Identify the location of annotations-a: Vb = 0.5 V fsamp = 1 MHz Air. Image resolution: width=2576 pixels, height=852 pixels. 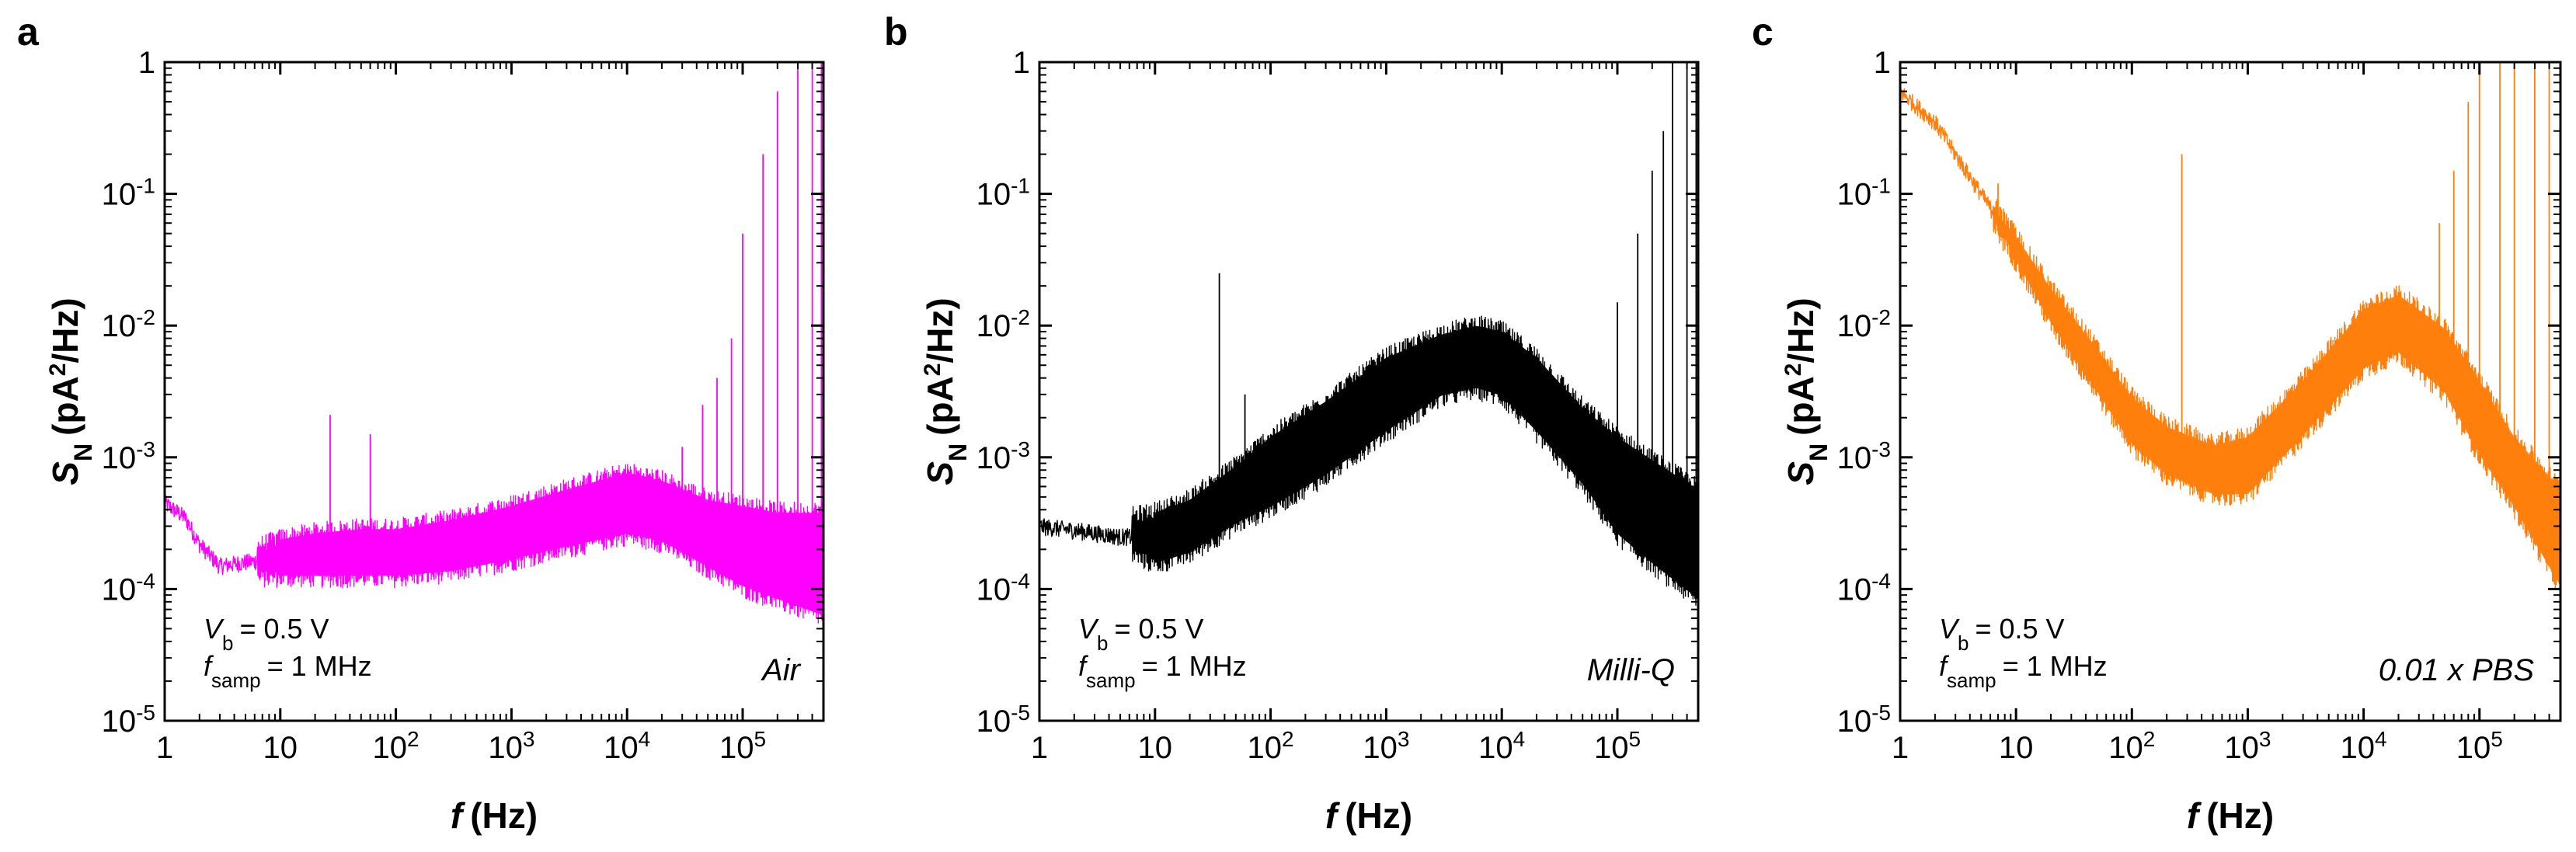
(503, 653).